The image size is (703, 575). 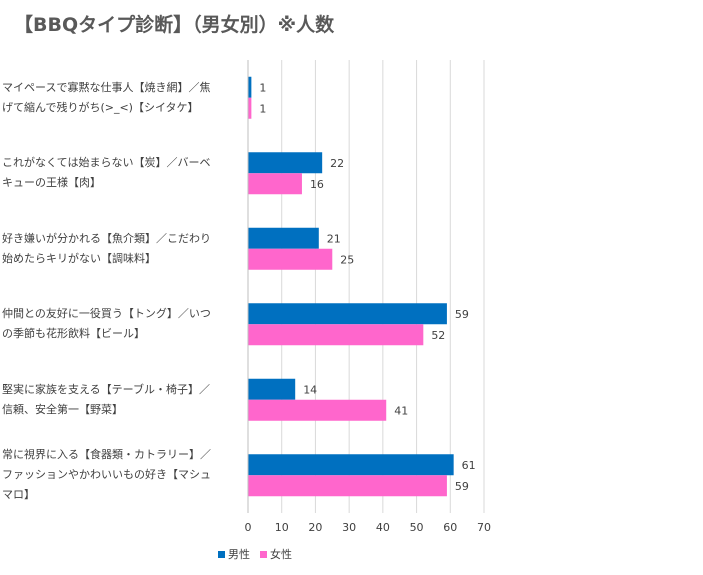 What do you see at coordinates (62, 409) in the screenshot?
I see `category-label-line: 信頼、安全第一【野菜】` at bounding box center [62, 409].